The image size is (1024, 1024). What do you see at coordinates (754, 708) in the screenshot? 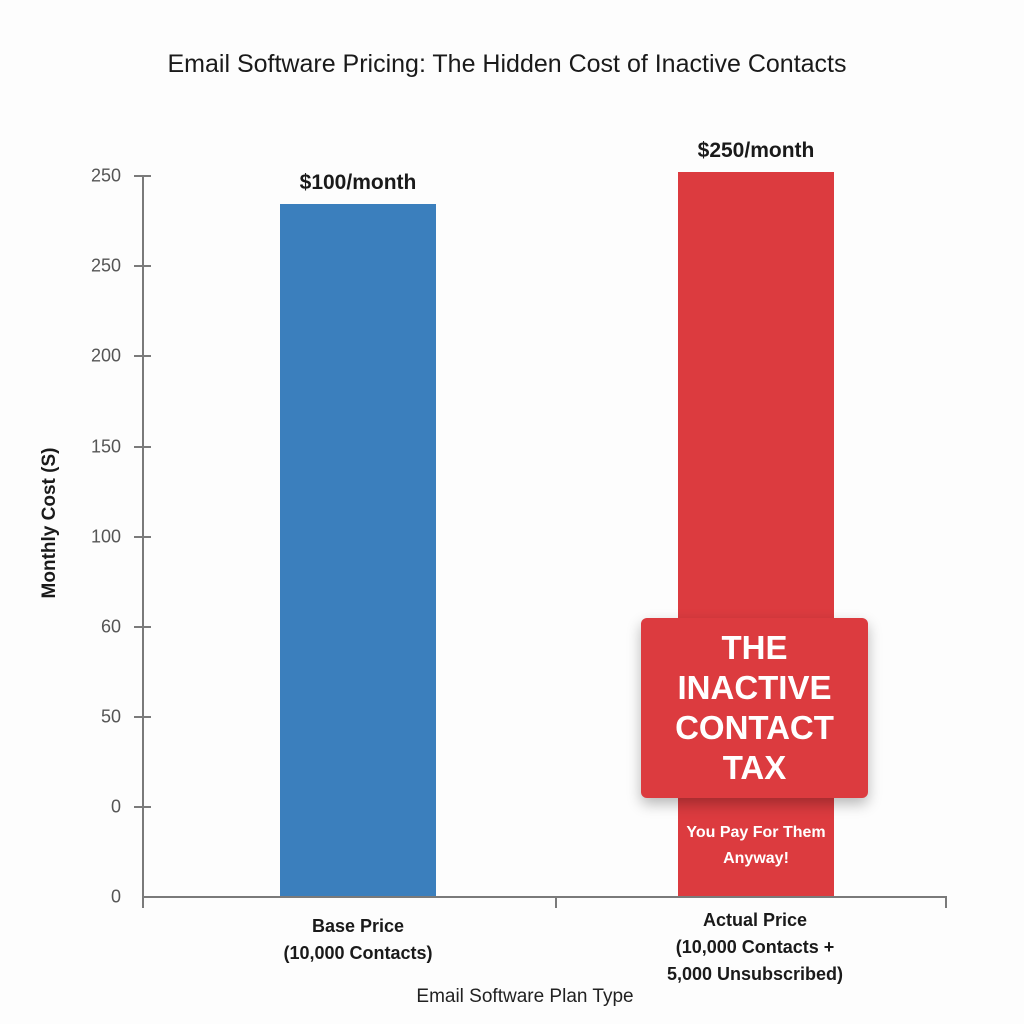
I see `inactive-contact-tax-callout: THE INACTIVE CONTACT TAX` at bounding box center [754, 708].